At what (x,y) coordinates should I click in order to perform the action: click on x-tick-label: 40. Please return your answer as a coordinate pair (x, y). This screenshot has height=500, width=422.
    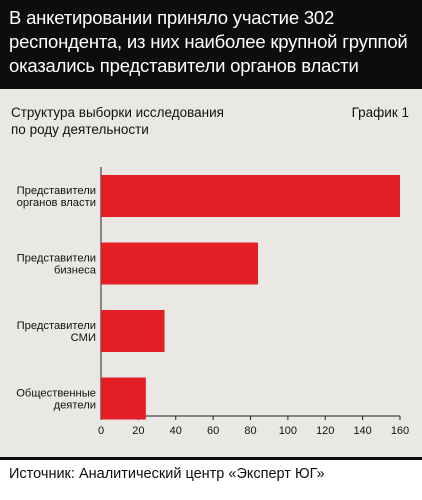
    Looking at the image, I should click on (176, 431).